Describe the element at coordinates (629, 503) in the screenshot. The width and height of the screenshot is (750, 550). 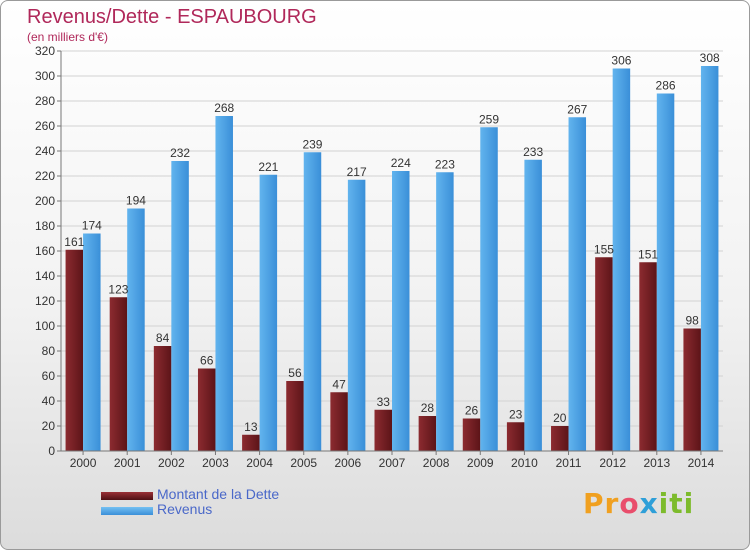
I see `logo-part: o` at that location.